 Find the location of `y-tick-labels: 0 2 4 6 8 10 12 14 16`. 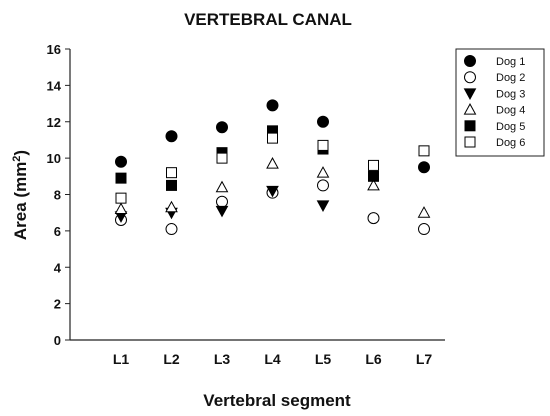

y-tick-labels: 0 2 4 6 8 10 12 14 16 is located at coordinates (54, 195).